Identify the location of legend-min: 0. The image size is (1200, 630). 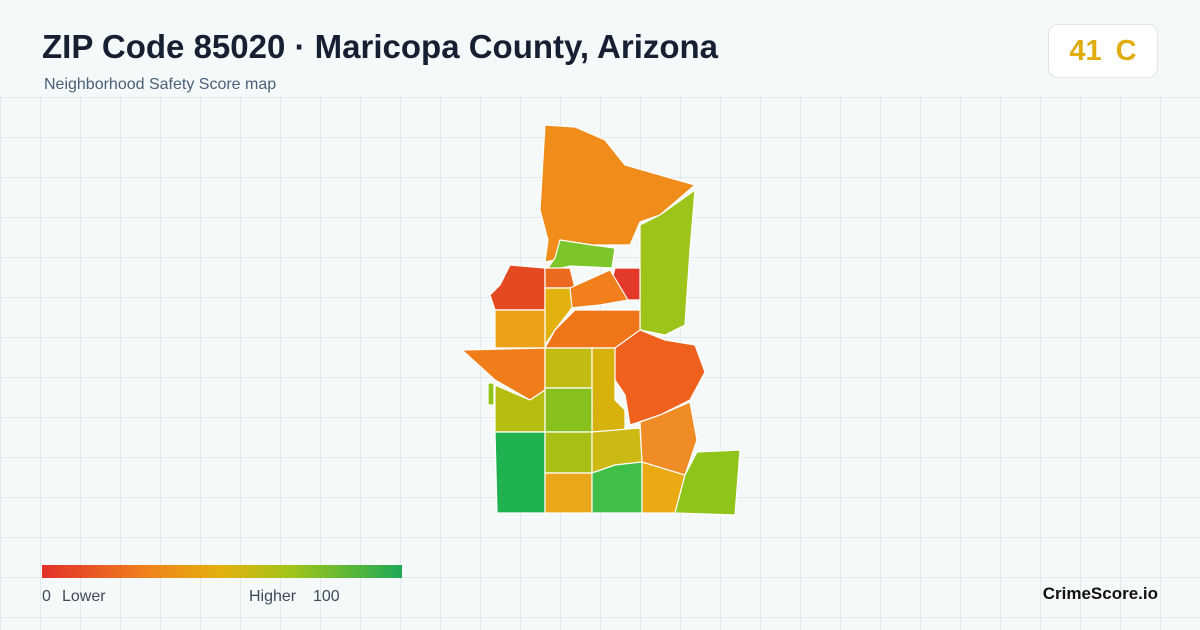
(46, 596).